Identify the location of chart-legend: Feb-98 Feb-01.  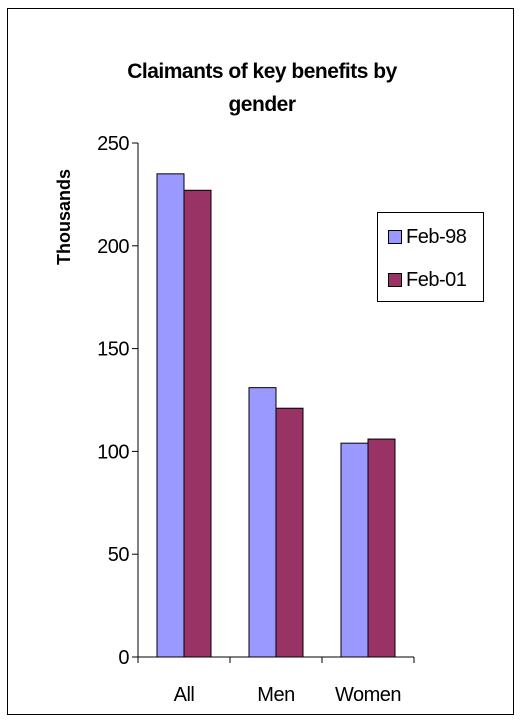
(430, 257).